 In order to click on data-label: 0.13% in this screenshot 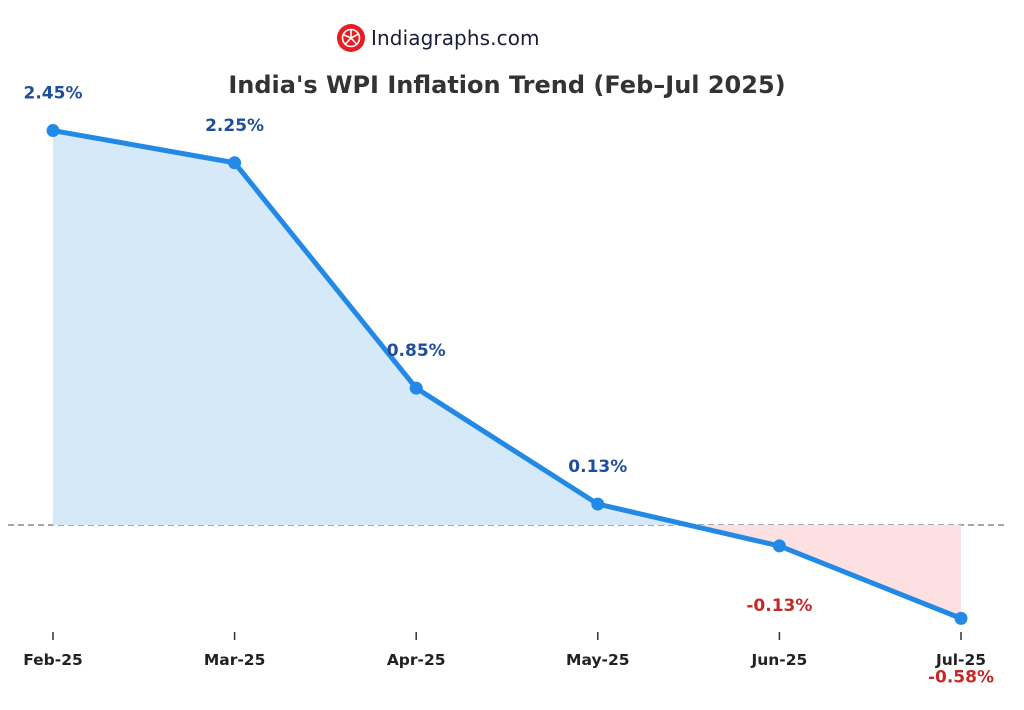, I will do `click(597, 467)`.